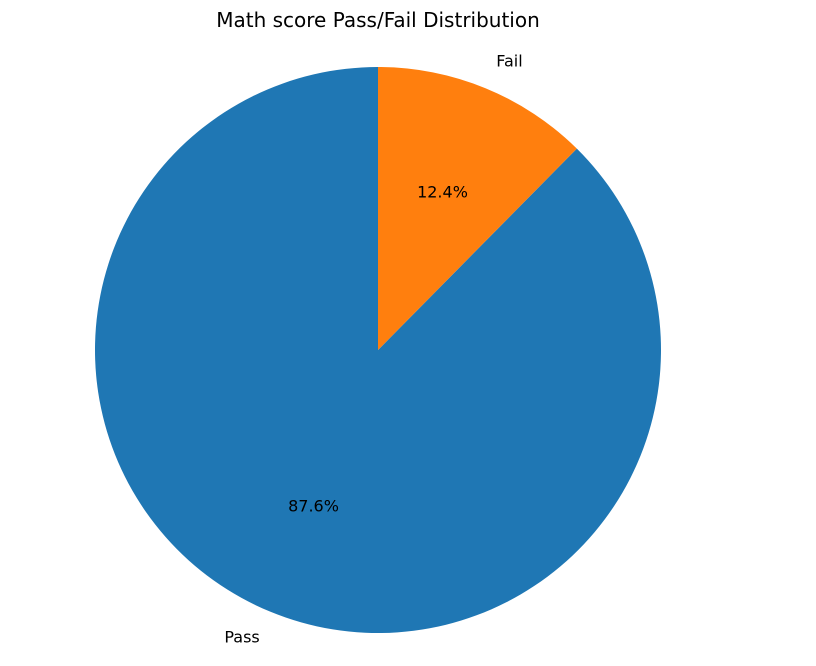  I want to click on pie-slice-fail, so click(477, 208).